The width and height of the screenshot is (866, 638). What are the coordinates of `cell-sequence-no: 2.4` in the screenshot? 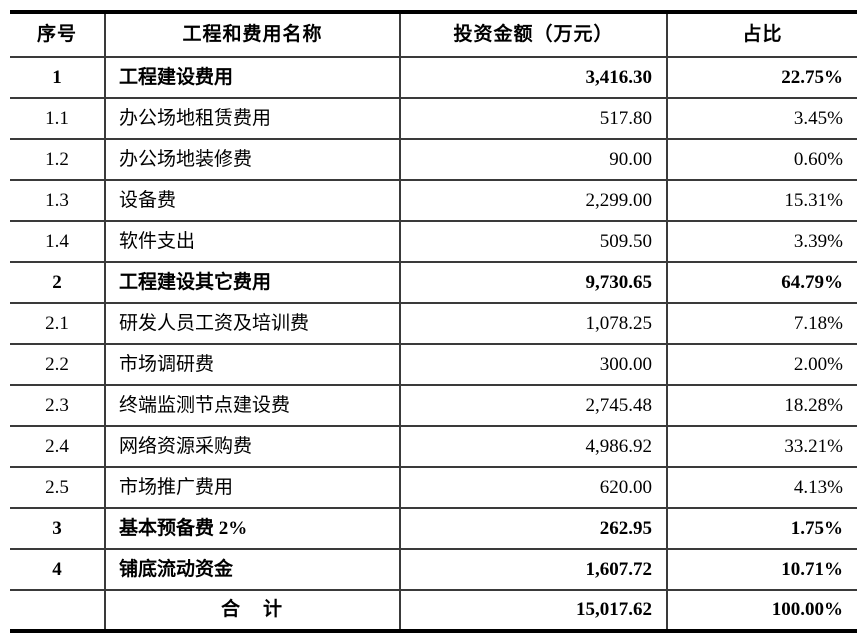 It's located at (58, 446).